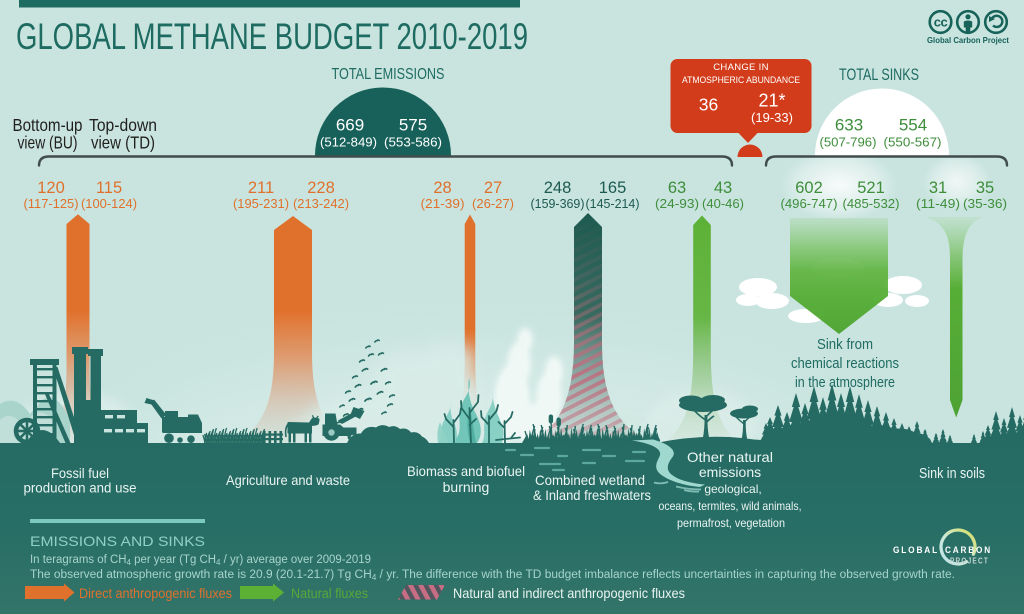 This screenshot has height=614, width=1024. What do you see at coordinates (809, 188) in the screenshot?
I see `svg-text: 602` at bounding box center [809, 188].